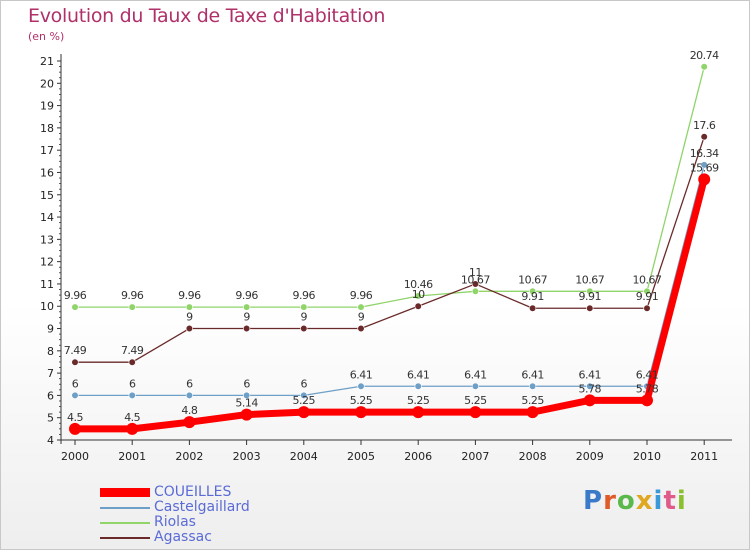  Describe the element at coordinates (189, 456) in the screenshot. I see `x-tick-label: 2002` at that location.